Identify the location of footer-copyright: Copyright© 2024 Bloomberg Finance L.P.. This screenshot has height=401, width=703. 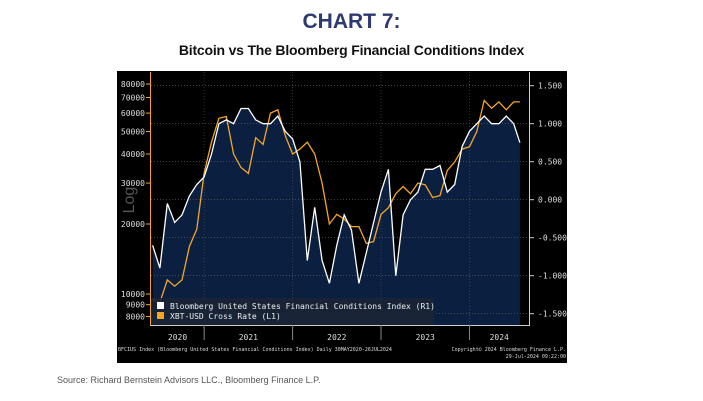
(509, 350).